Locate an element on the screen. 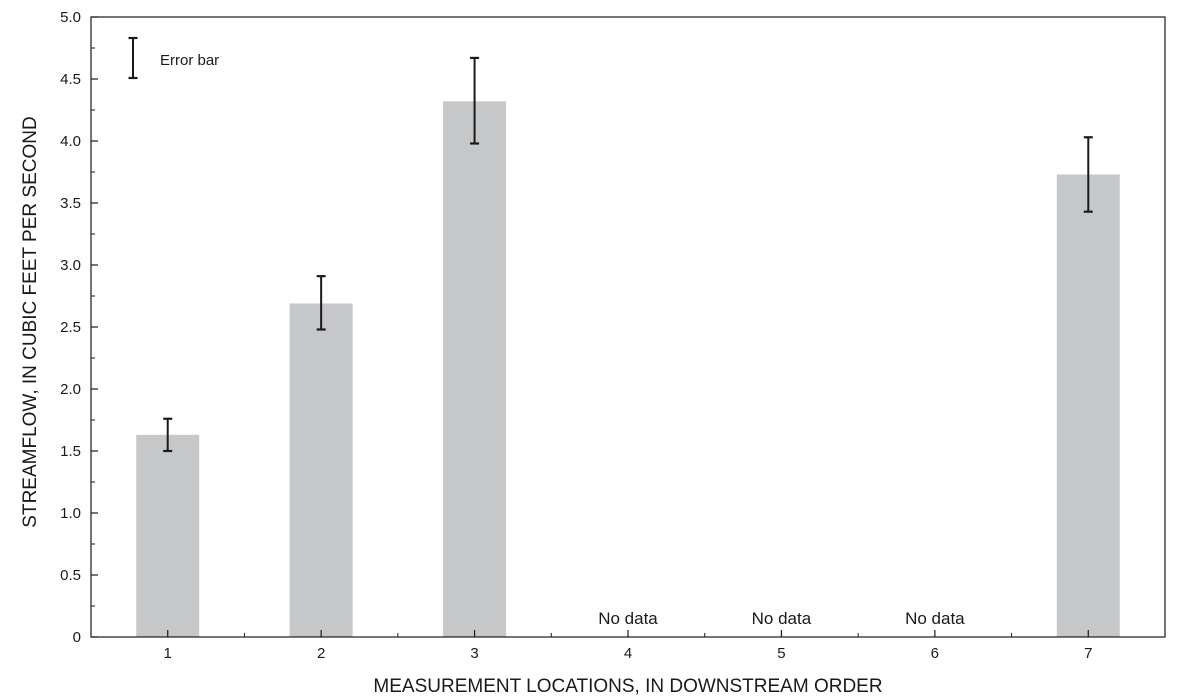 The width and height of the screenshot is (1179, 700). x-axis: 1 2 3 4 5 6 7 is located at coordinates (628, 646).